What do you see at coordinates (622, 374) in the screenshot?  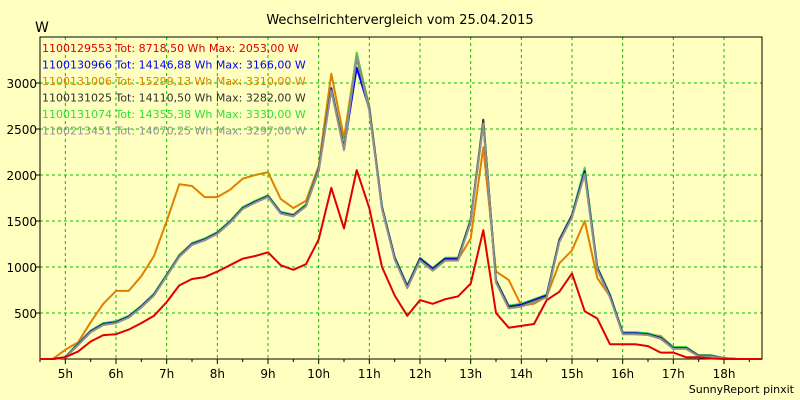 I see `x-tick-label: 16h` at bounding box center [622, 374].